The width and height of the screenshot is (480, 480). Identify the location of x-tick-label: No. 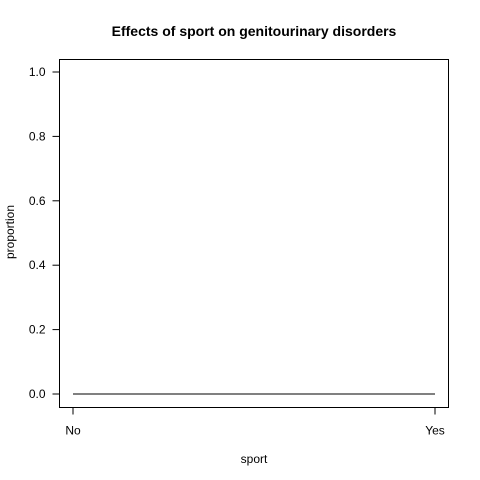
(73, 431).